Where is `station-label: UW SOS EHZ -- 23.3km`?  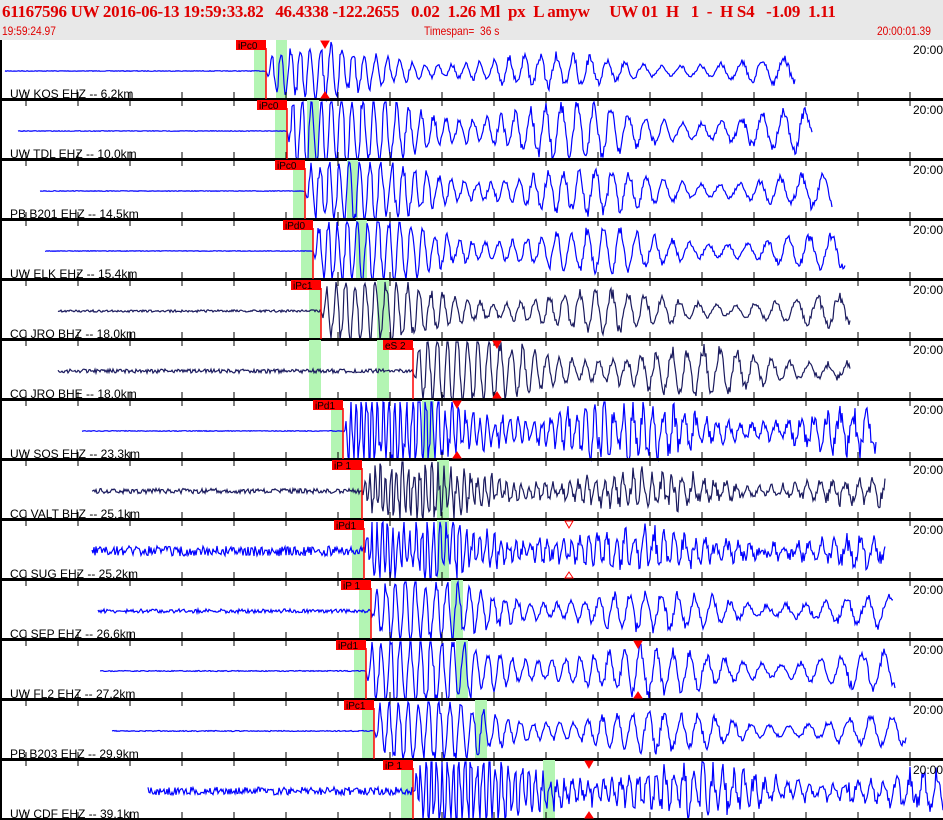
station-label: UW SOS EHZ -- 23.3km is located at coordinates (75, 454).